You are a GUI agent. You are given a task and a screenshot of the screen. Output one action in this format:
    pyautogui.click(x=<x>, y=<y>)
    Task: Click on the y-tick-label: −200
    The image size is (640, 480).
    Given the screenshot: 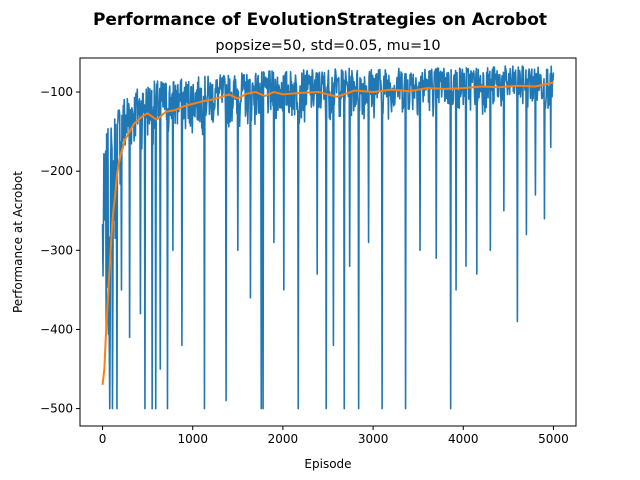 What is the action you would take?
    pyautogui.click(x=56, y=171)
    